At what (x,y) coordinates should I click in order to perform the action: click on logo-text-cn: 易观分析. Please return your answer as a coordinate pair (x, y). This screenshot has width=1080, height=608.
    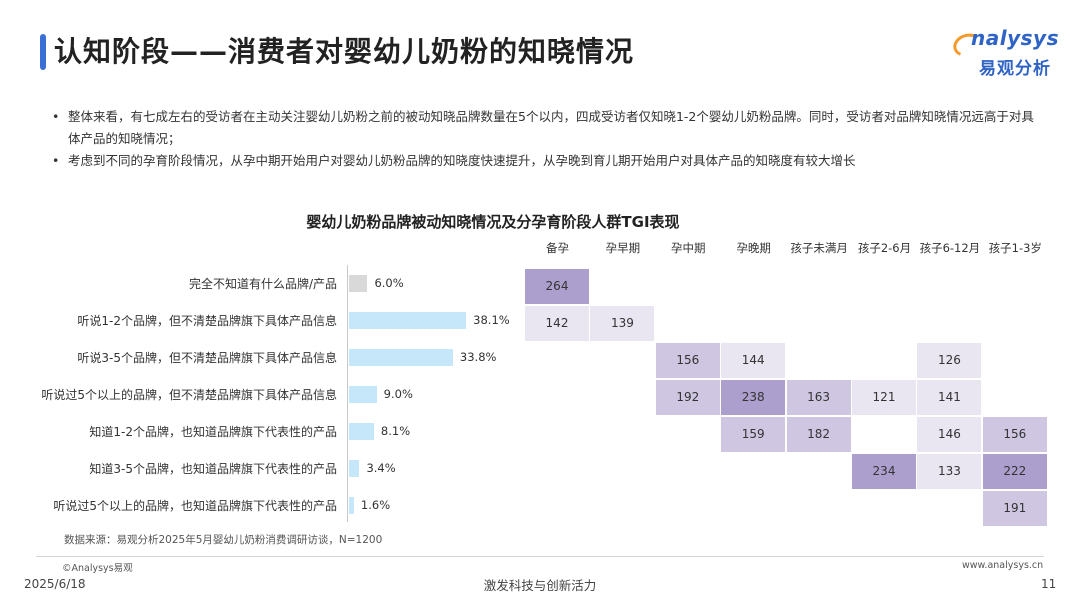
    Looking at the image, I should click on (1015, 69).